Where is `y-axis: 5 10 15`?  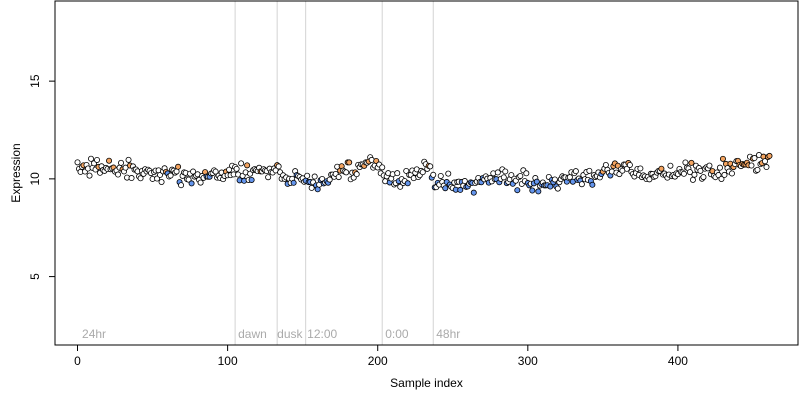
y-axis: 5 10 15 is located at coordinates (42, 177).